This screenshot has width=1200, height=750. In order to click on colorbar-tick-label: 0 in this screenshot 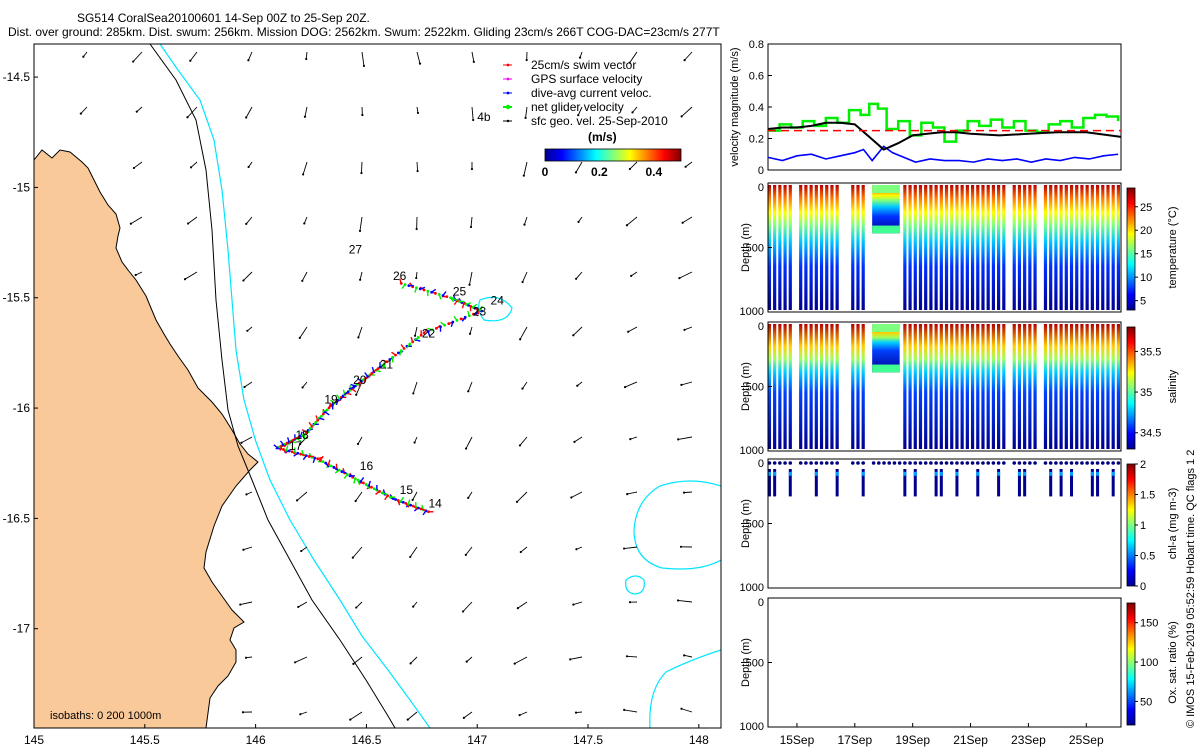, I will do `click(1143, 587)`.